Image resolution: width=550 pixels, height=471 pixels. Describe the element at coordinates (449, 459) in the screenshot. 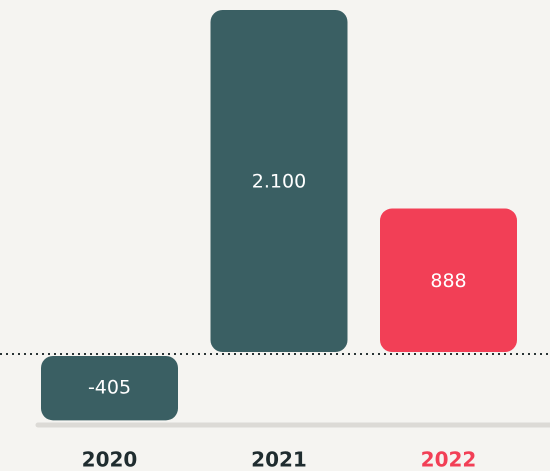

I see `x-tick-label: 2022` at that location.